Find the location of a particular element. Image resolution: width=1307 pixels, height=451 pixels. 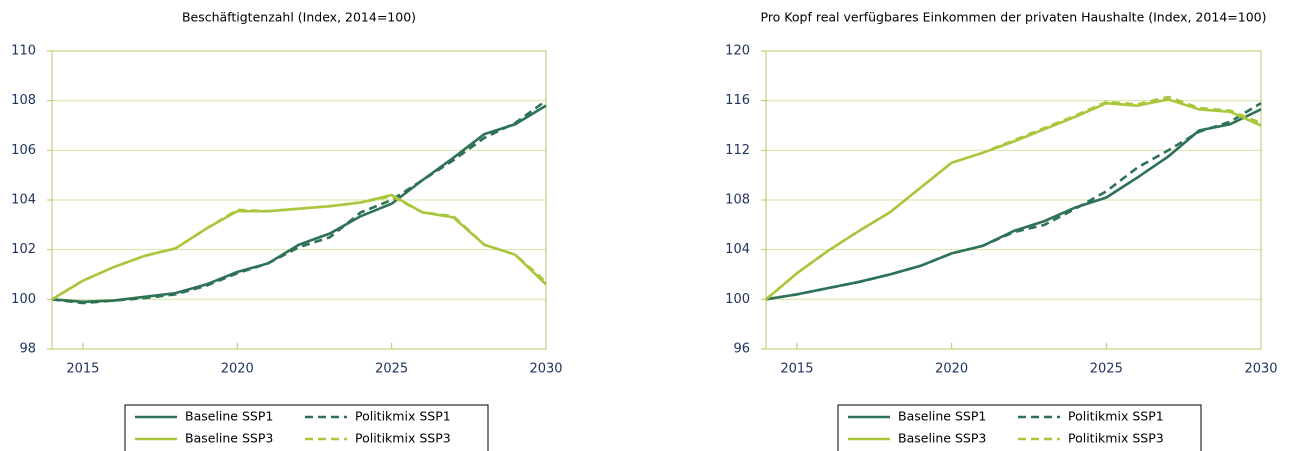

y-tick-label: 102 is located at coordinates (23, 249).